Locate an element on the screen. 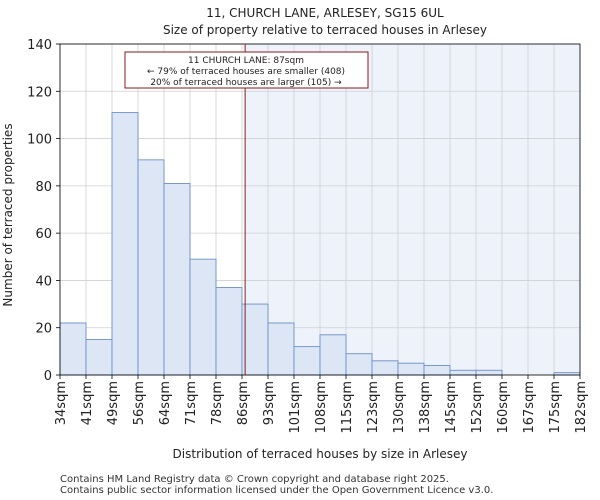  y-tick-label: 80 is located at coordinates (43, 187).